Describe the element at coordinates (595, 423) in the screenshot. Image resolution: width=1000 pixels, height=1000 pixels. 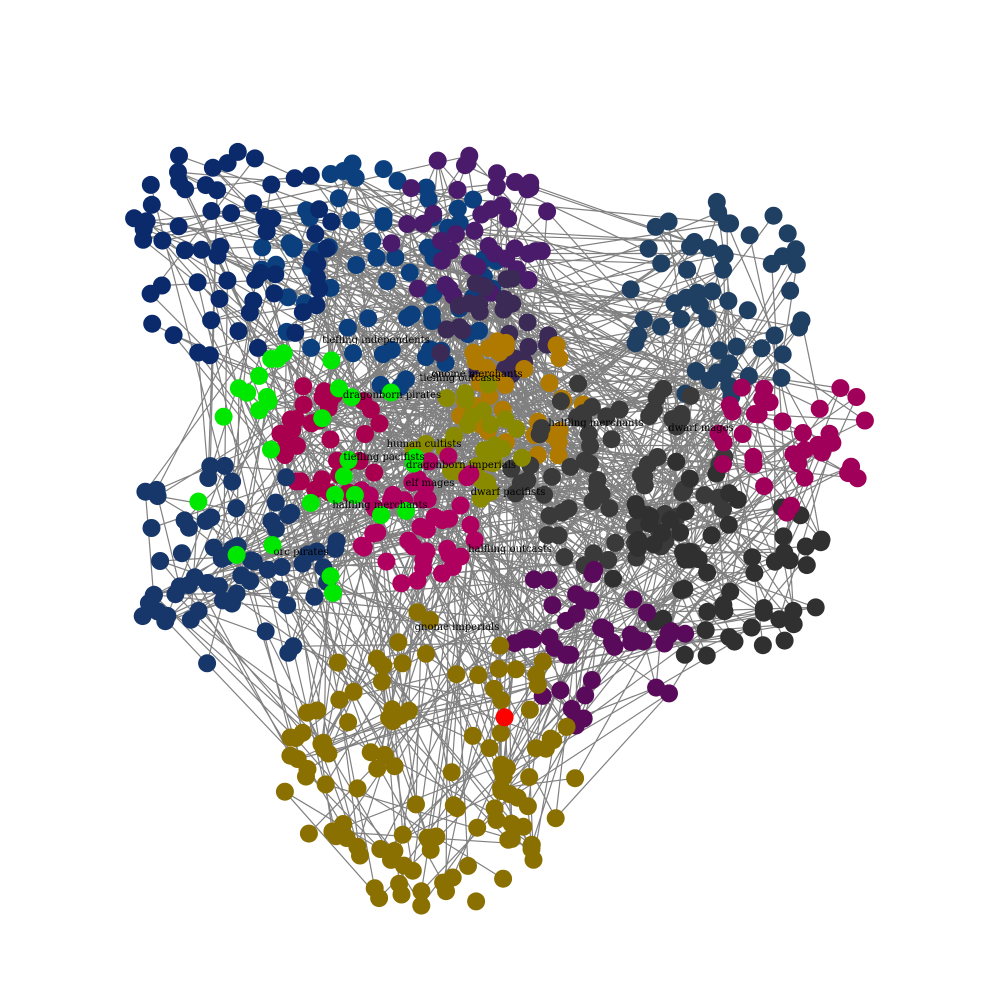
I see `cluster-label: halfling merchants` at that location.